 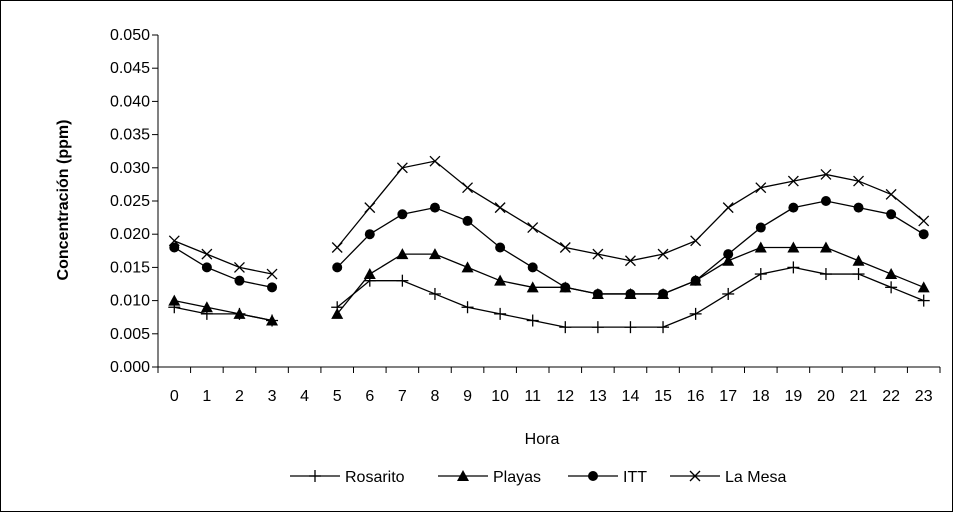 I want to click on x-tick-label: 10, so click(x=500, y=396).